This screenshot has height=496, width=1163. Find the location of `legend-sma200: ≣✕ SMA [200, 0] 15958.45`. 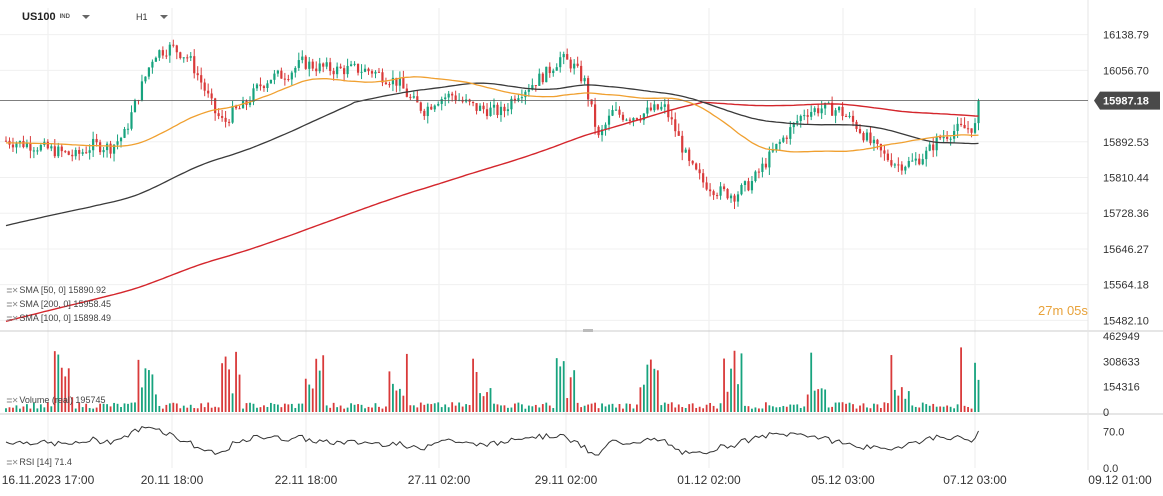

legend-sma200: ≣✕ SMA [200, 0] 15958.45 is located at coordinates (58, 304).